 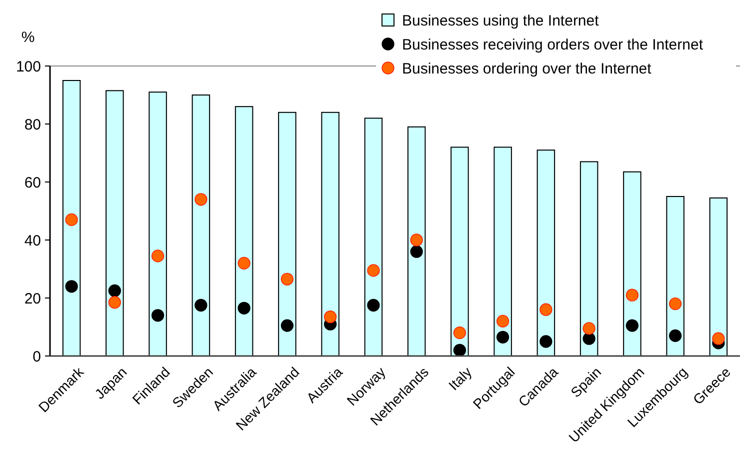 I want to click on y-tick-label: 40, so click(x=32, y=241).